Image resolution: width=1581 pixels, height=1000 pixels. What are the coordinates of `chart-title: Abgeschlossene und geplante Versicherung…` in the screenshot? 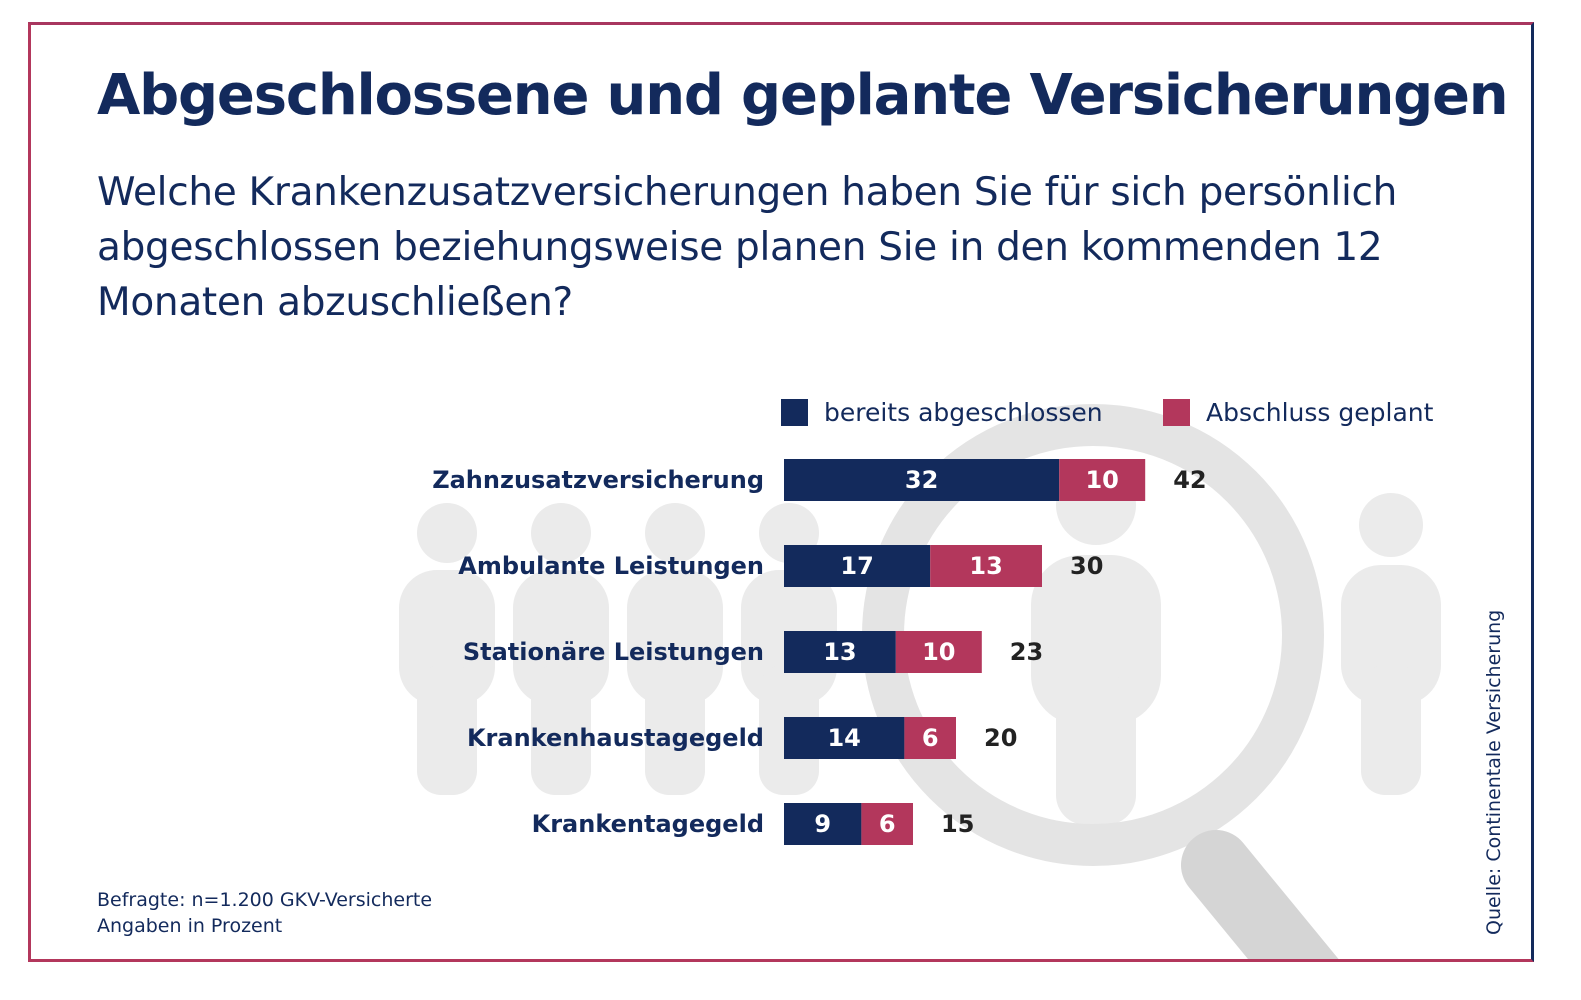 It's located at (803, 95).